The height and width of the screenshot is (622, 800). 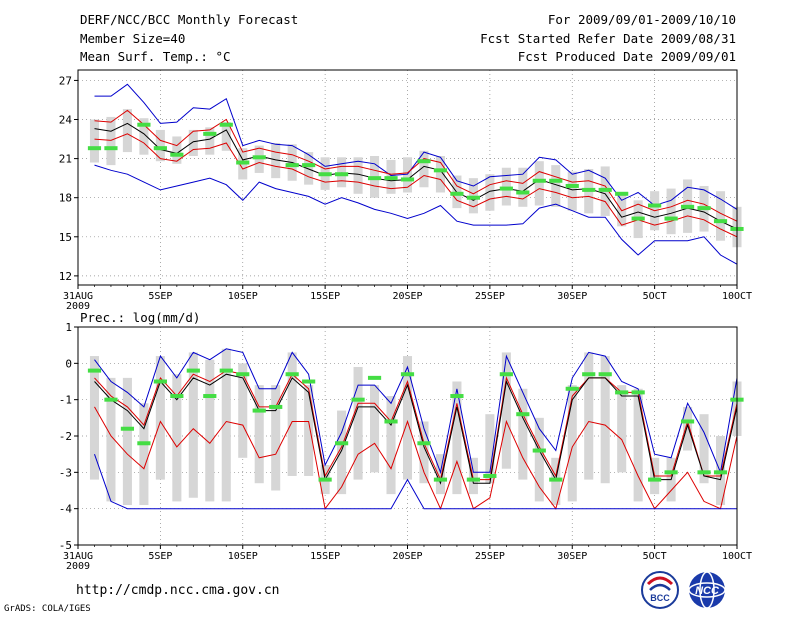 I want to click on prec-x-tick-label: 10SEP, so click(x=243, y=556).